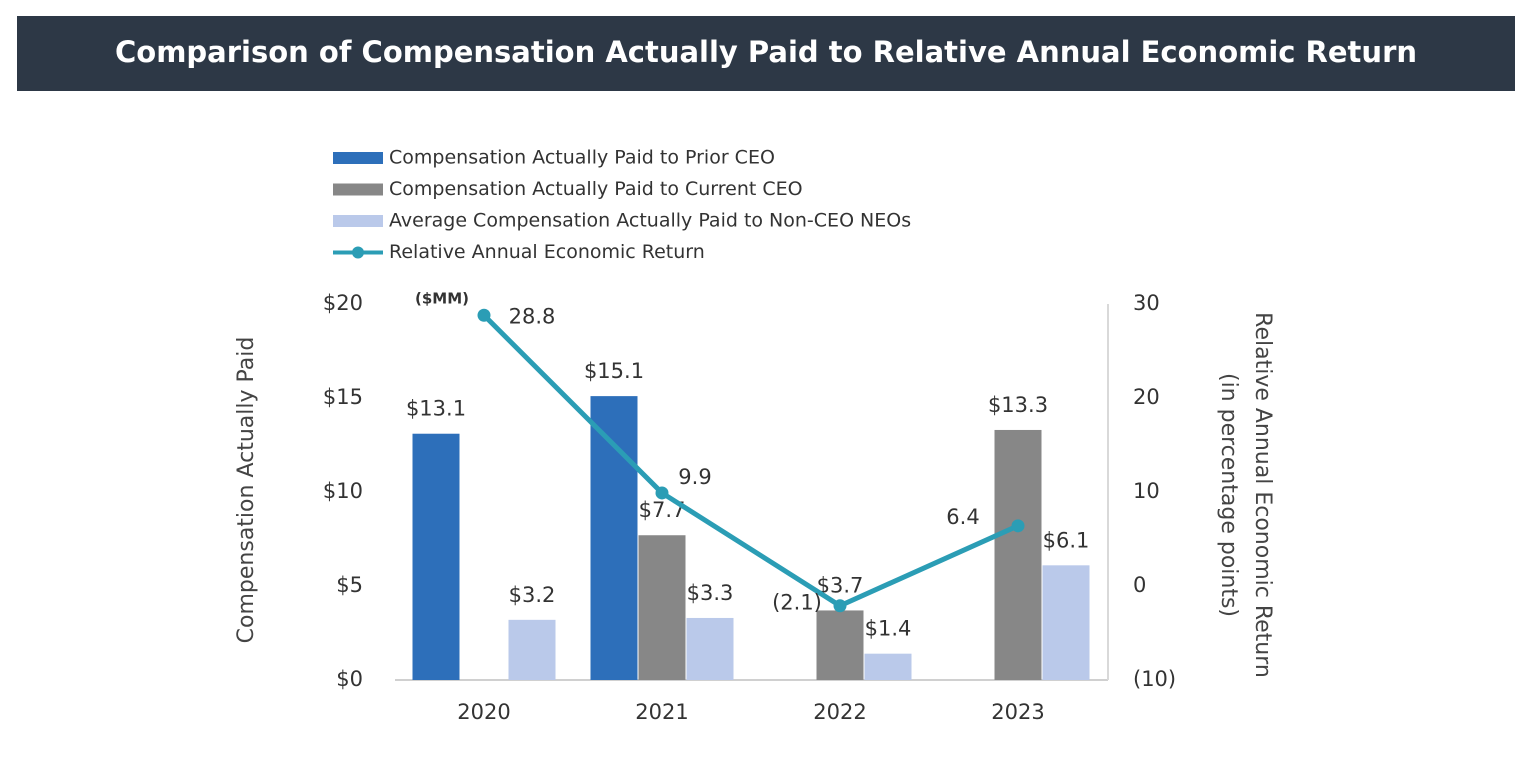 This screenshot has height=773, width=1529. I want to click on y2-tick-label: 0, so click(1139, 585).